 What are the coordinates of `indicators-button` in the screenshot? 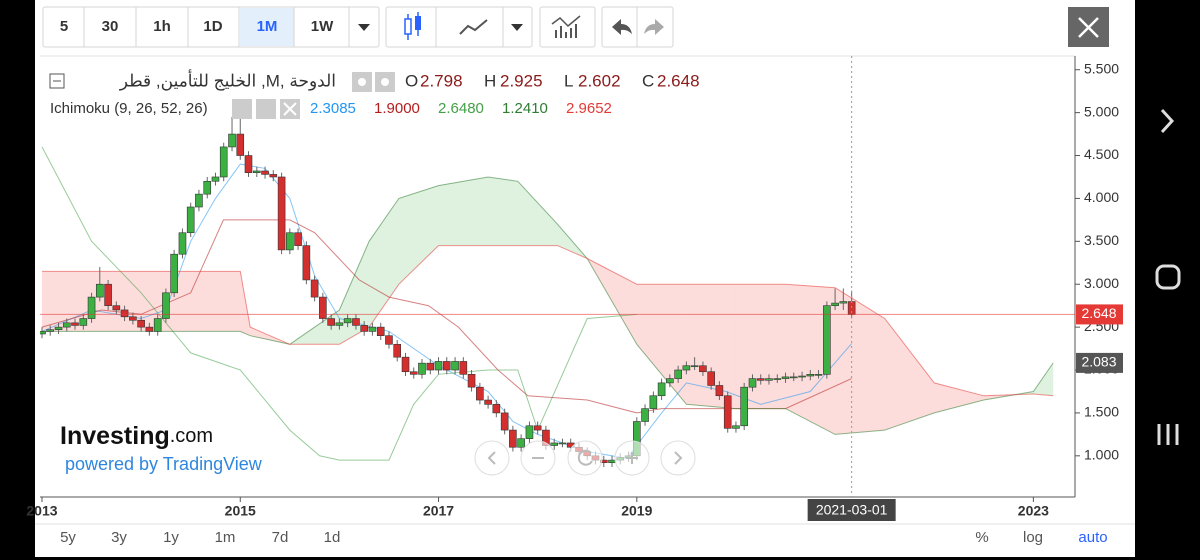 It's located at (567, 27).